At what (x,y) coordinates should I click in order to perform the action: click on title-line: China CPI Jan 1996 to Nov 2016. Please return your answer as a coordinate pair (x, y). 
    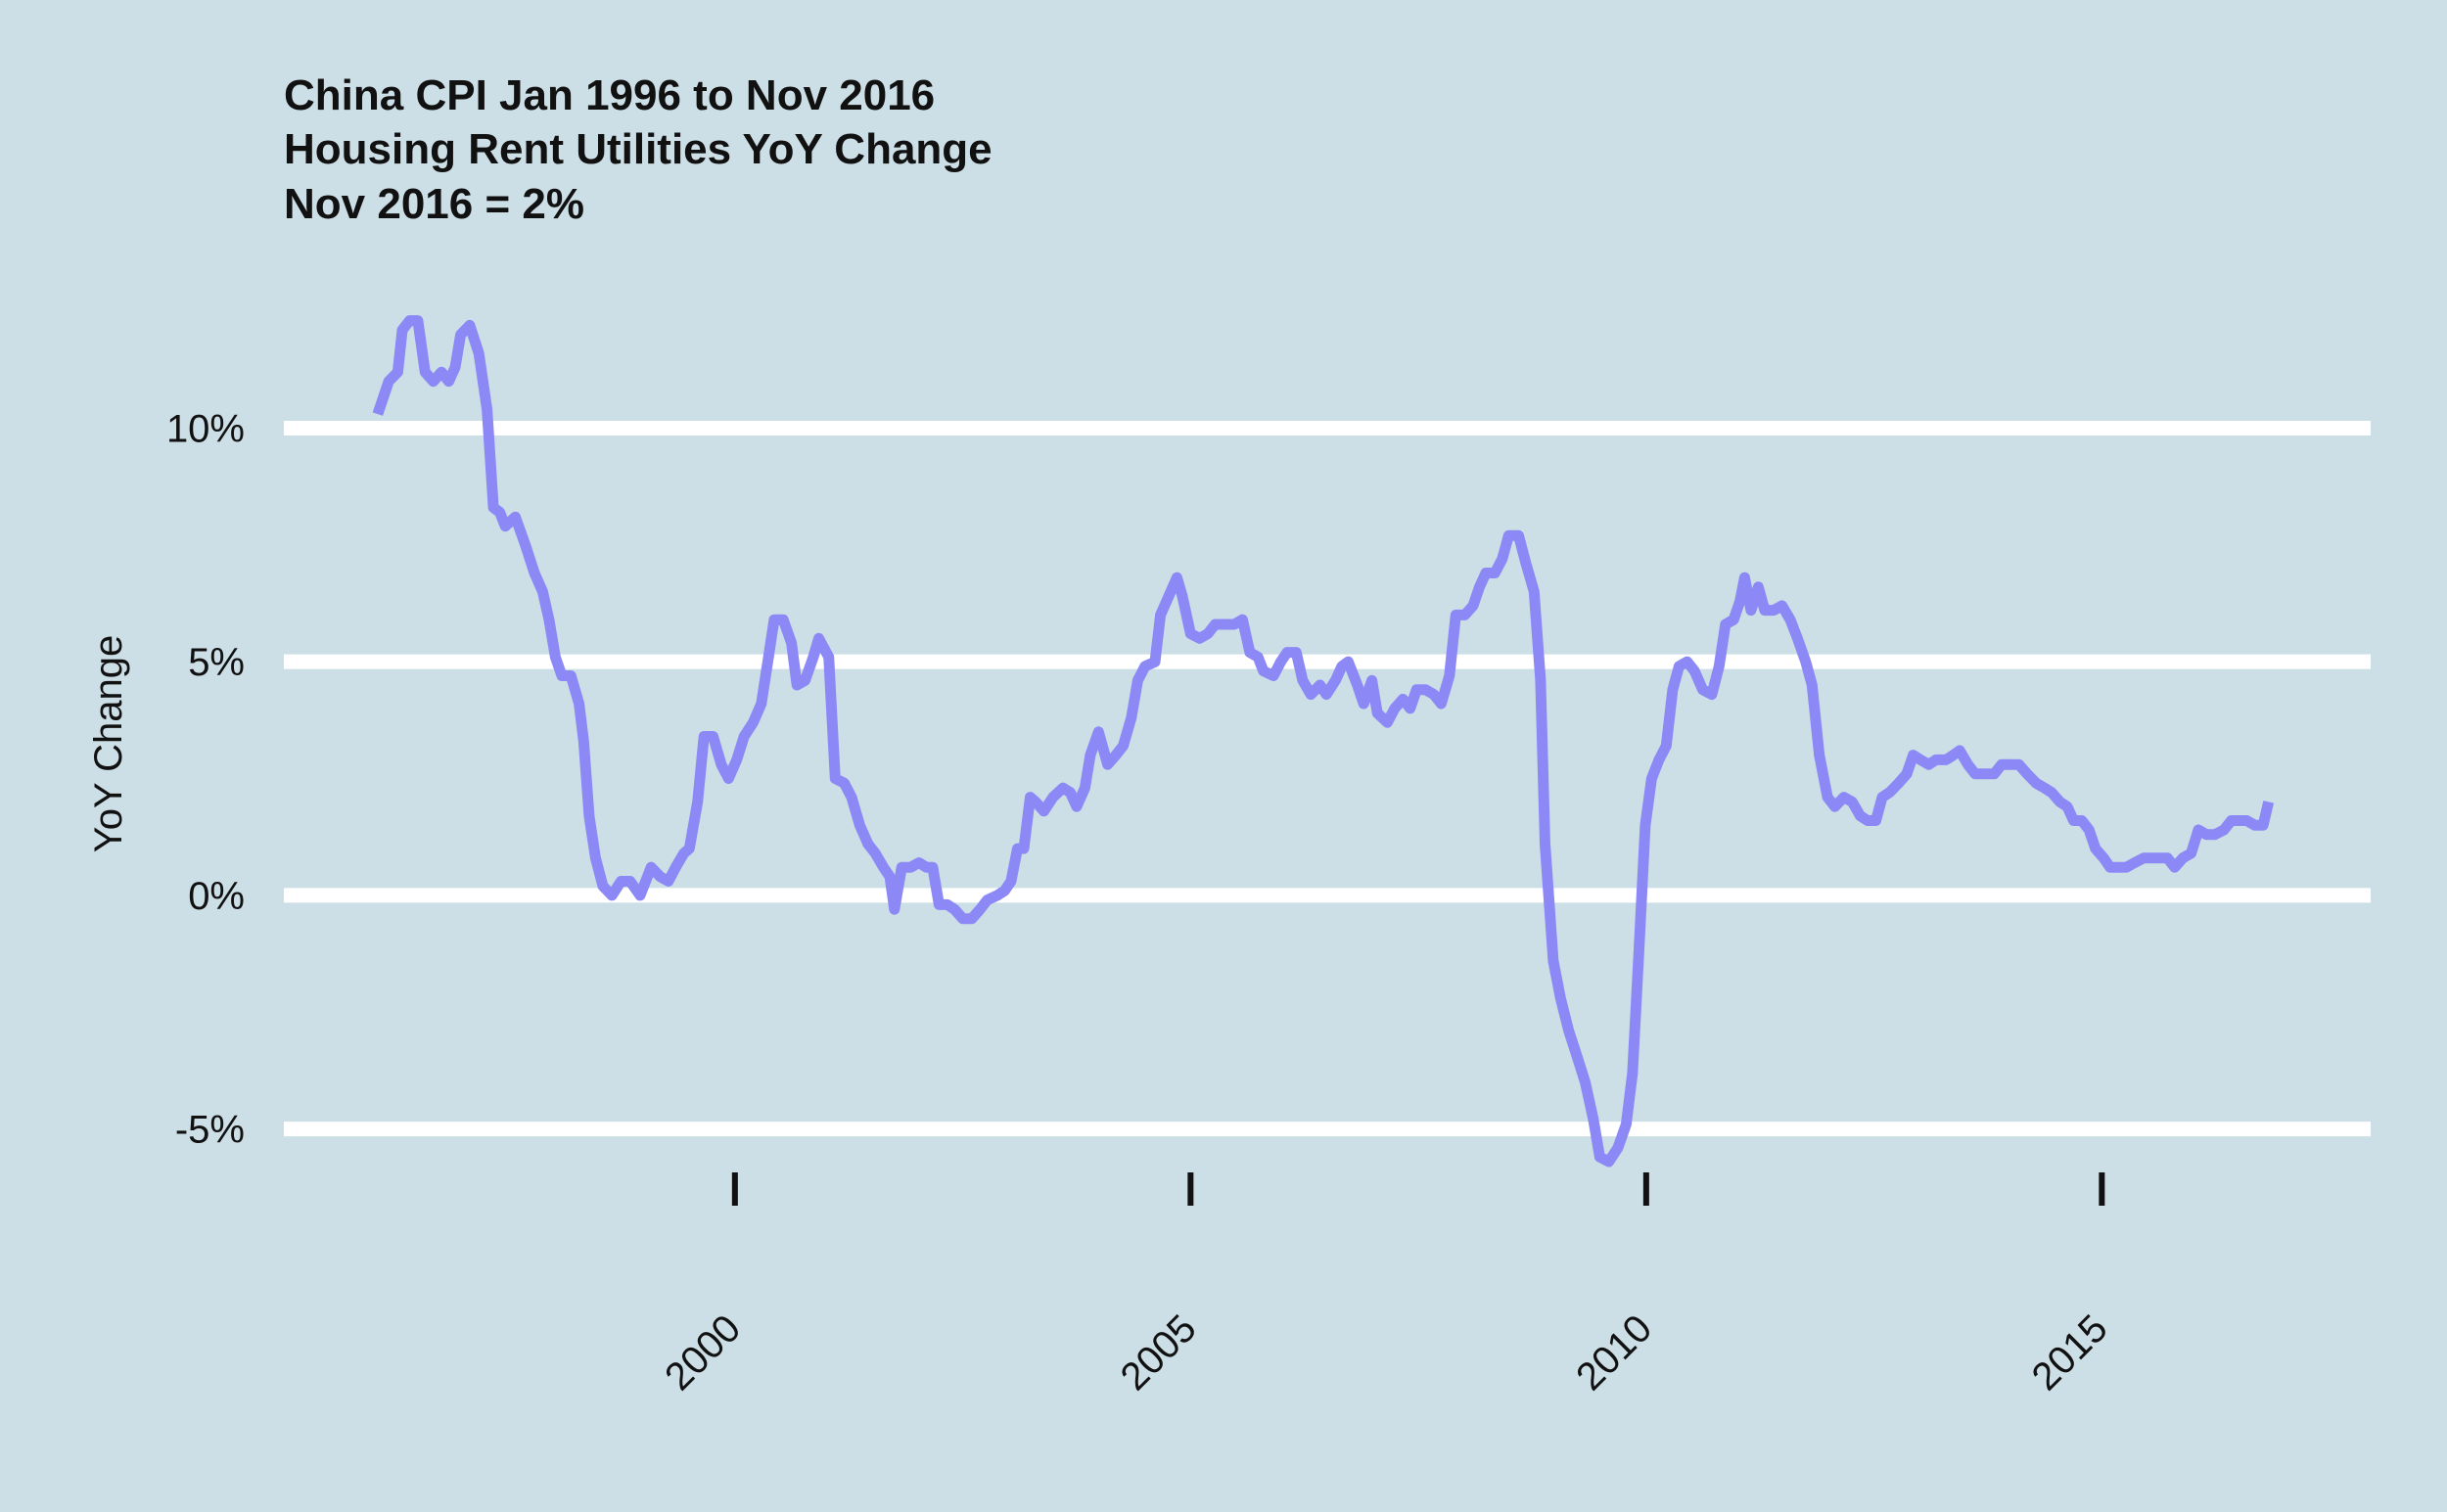
    Looking at the image, I should click on (609, 95).